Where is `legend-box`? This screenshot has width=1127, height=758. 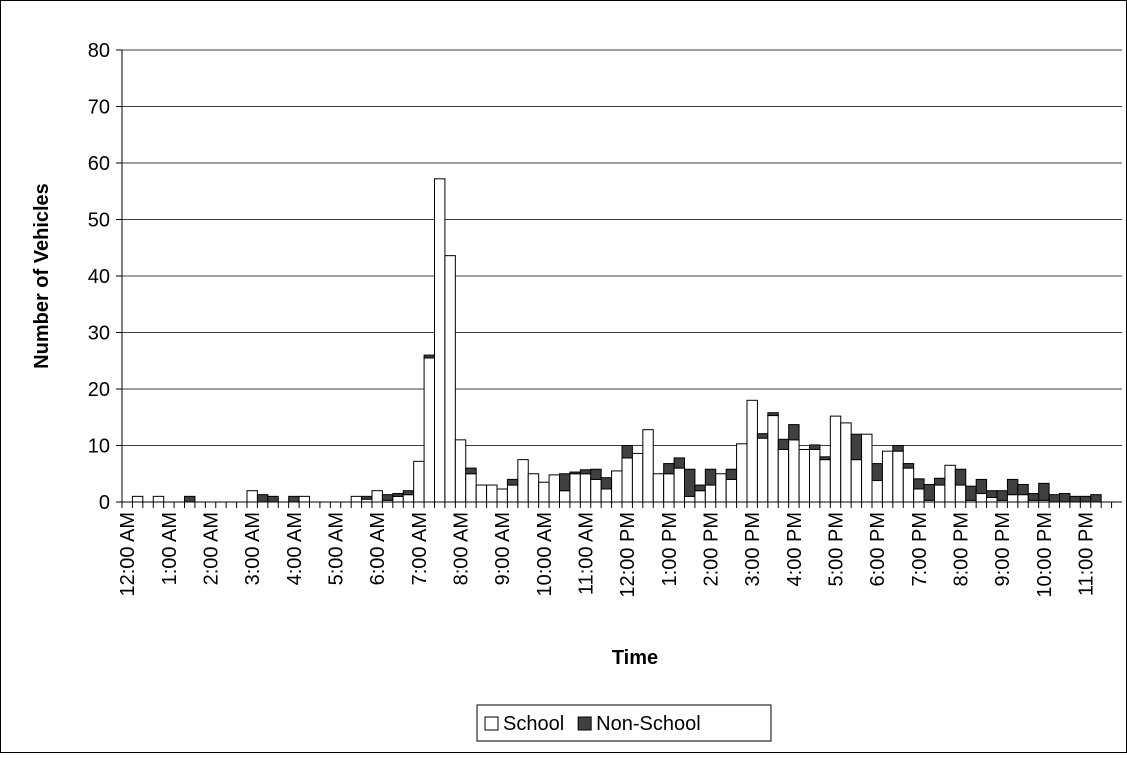
legend-box is located at coordinates (624, 723).